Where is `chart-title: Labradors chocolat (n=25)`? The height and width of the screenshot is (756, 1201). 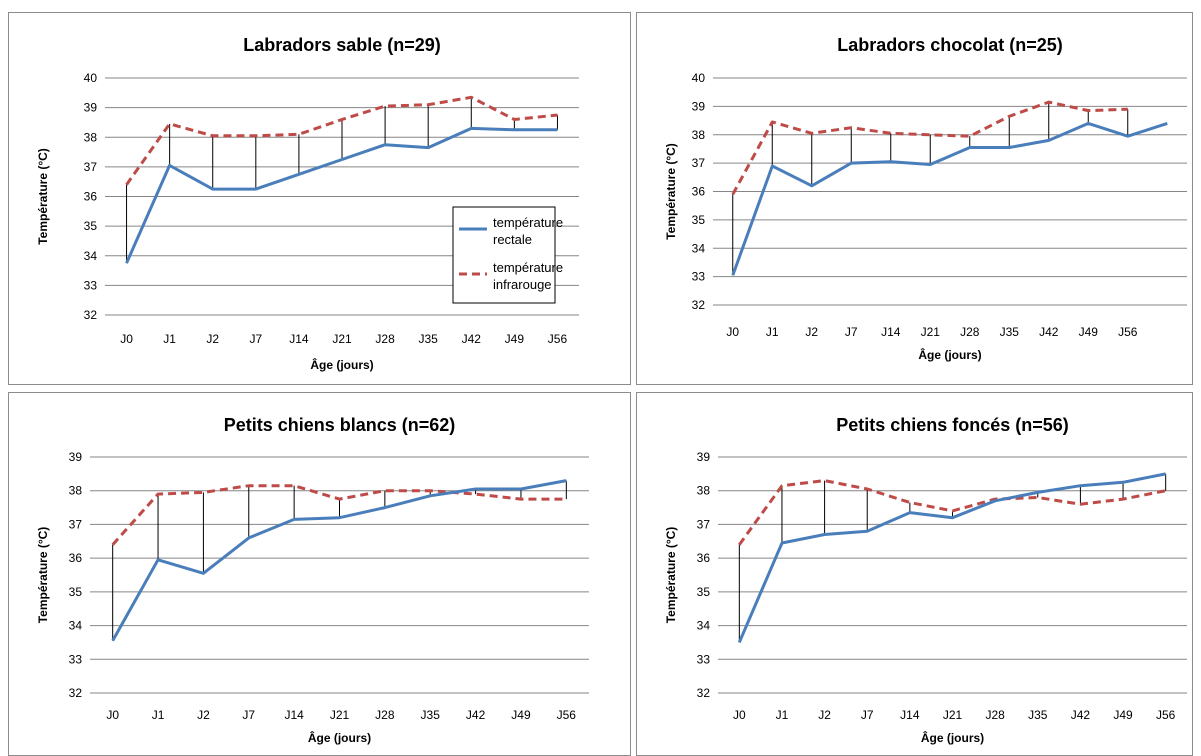 chart-title: Labradors chocolat (n=25) is located at coordinates (950, 45).